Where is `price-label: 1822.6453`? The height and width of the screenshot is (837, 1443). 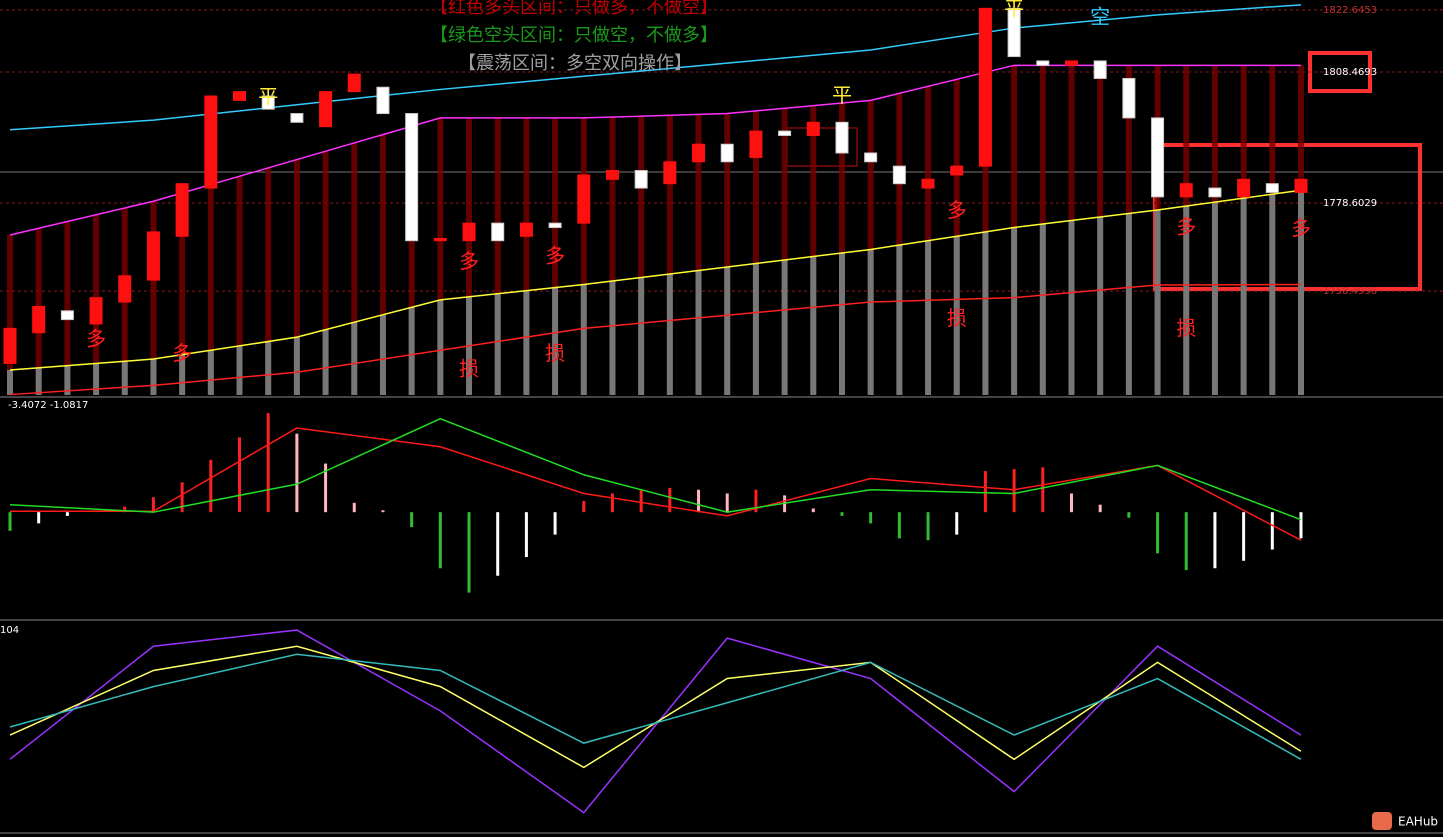 price-label: 1822.6453 is located at coordinates (1350, 10).